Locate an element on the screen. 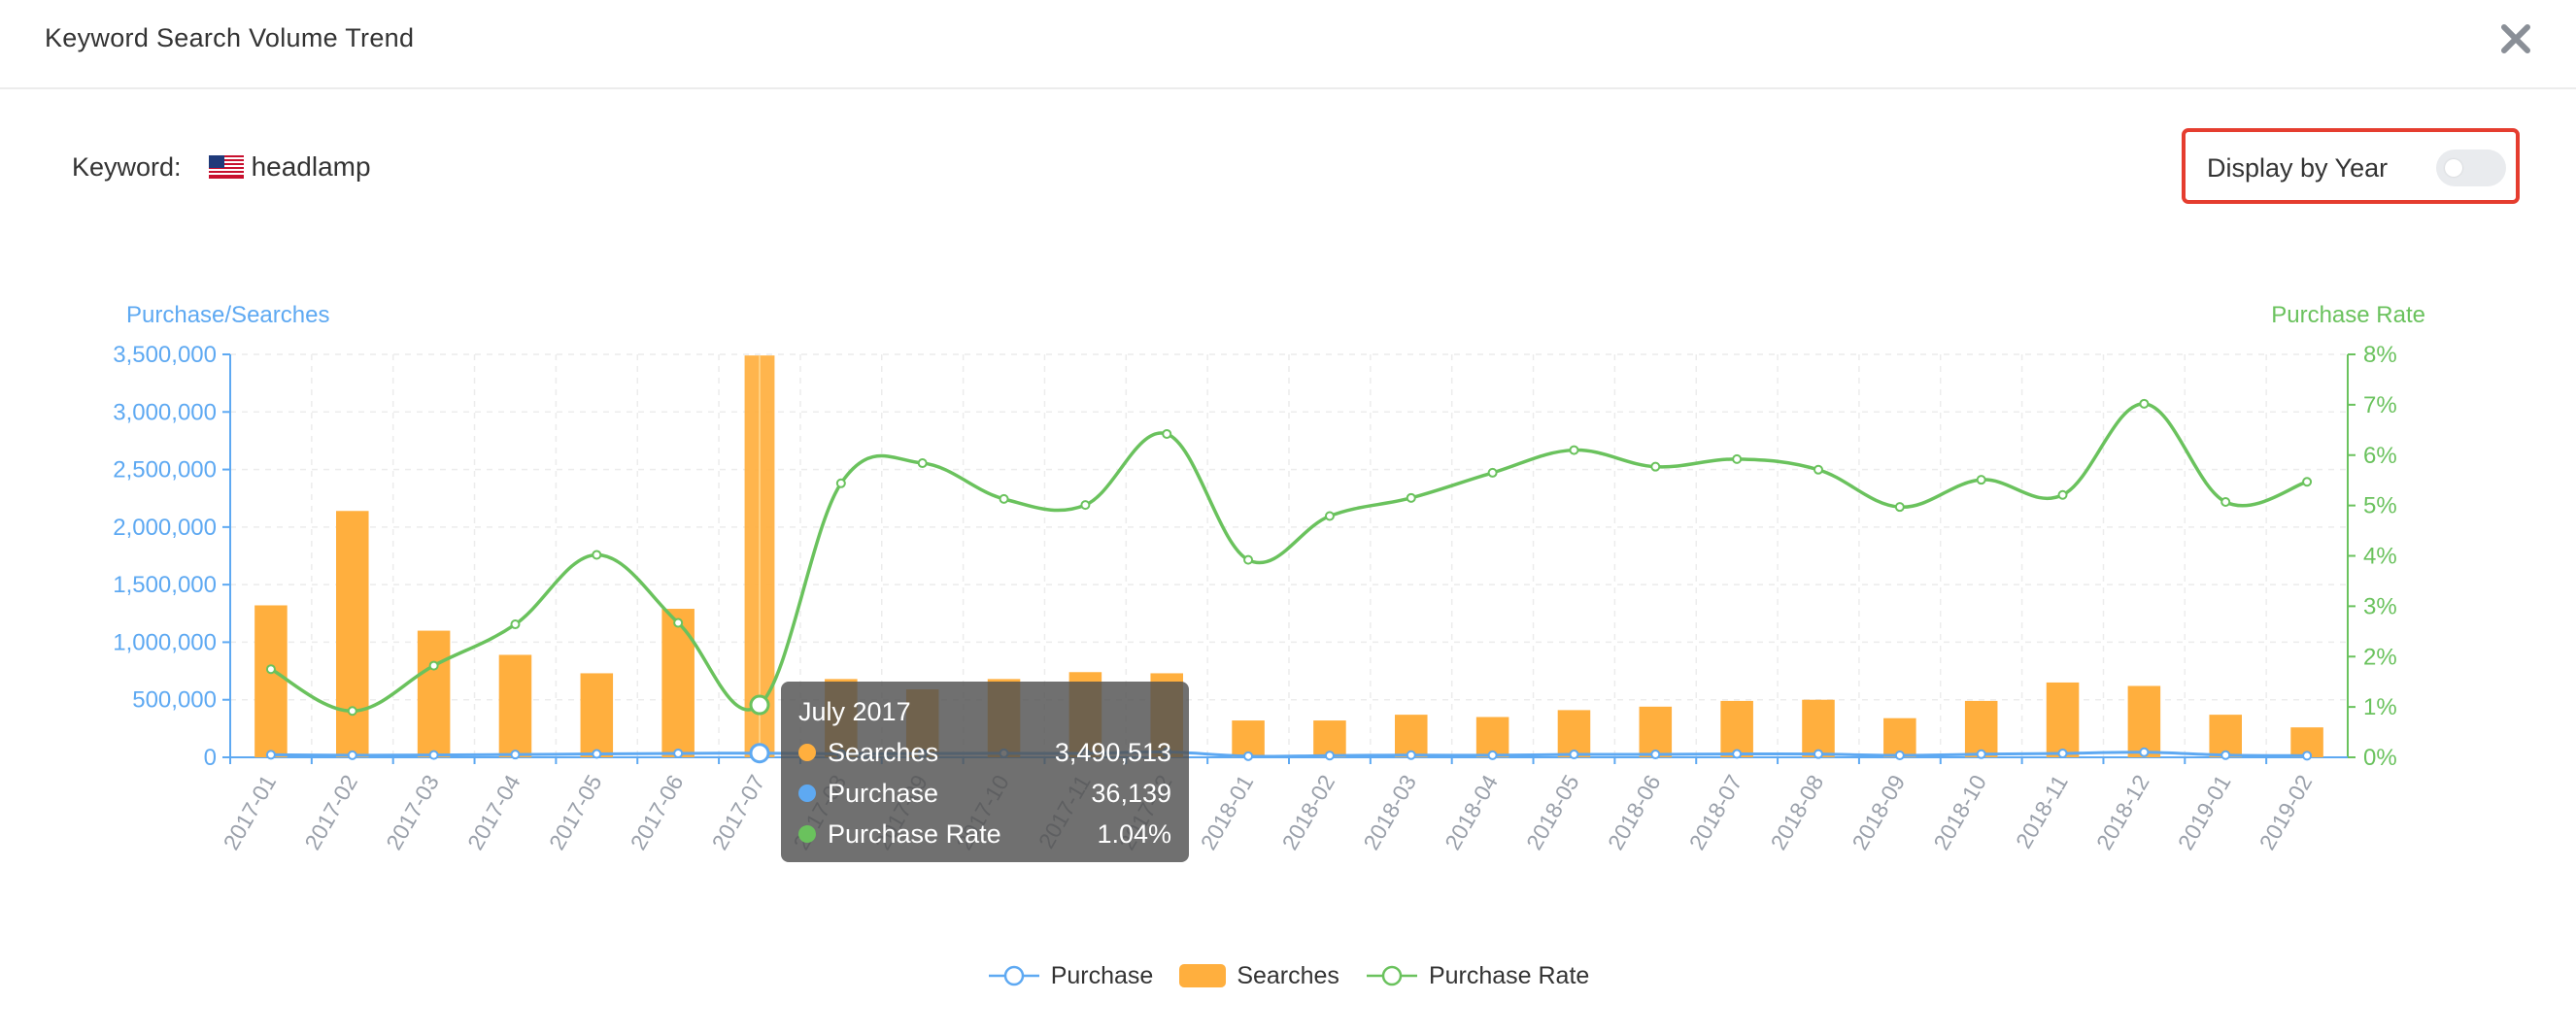  tooltip-title: July 2017 is located at coordinates (854, 711).